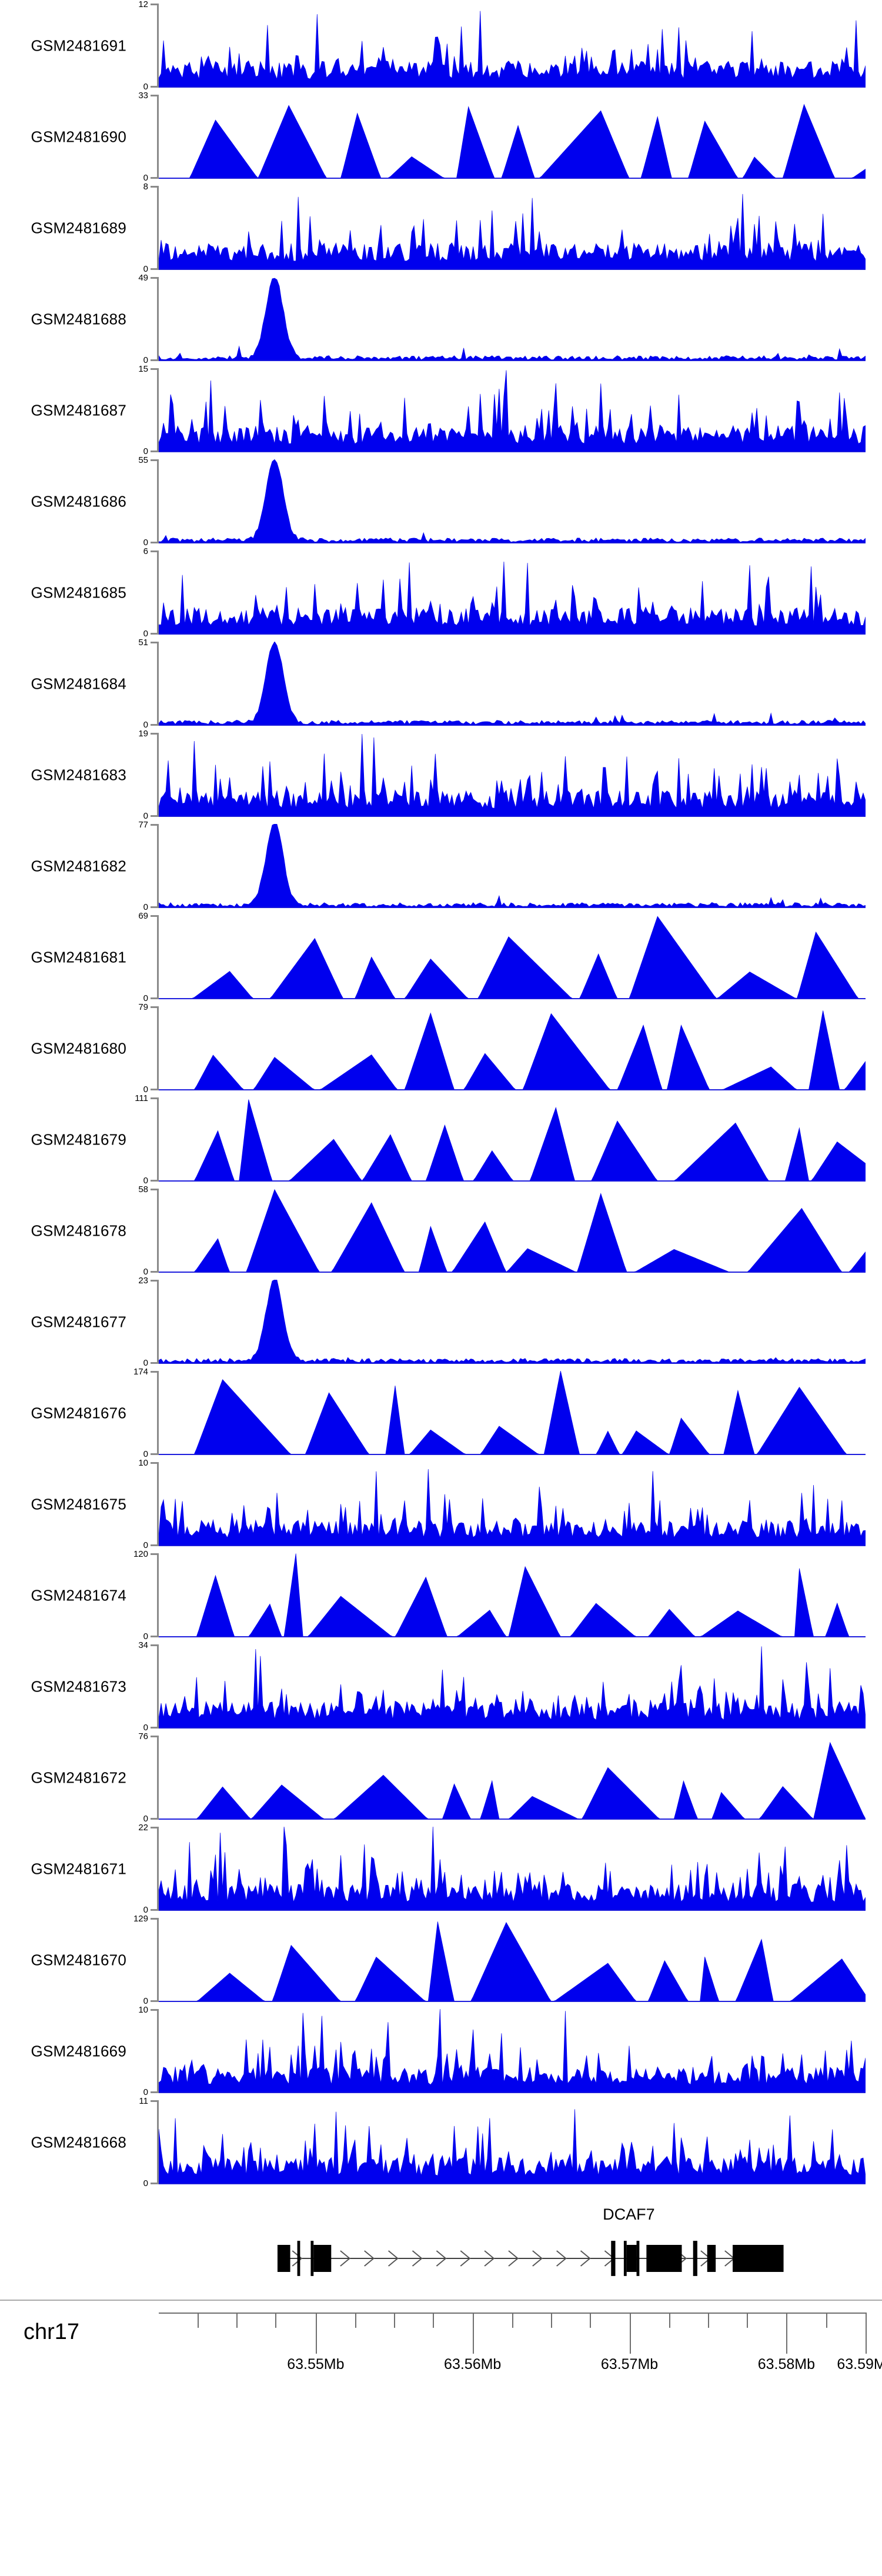  Describe the element at coordinates (441, 592) in the screenshot. I see `coverage-track: GSM2481685 6 0` at that location.